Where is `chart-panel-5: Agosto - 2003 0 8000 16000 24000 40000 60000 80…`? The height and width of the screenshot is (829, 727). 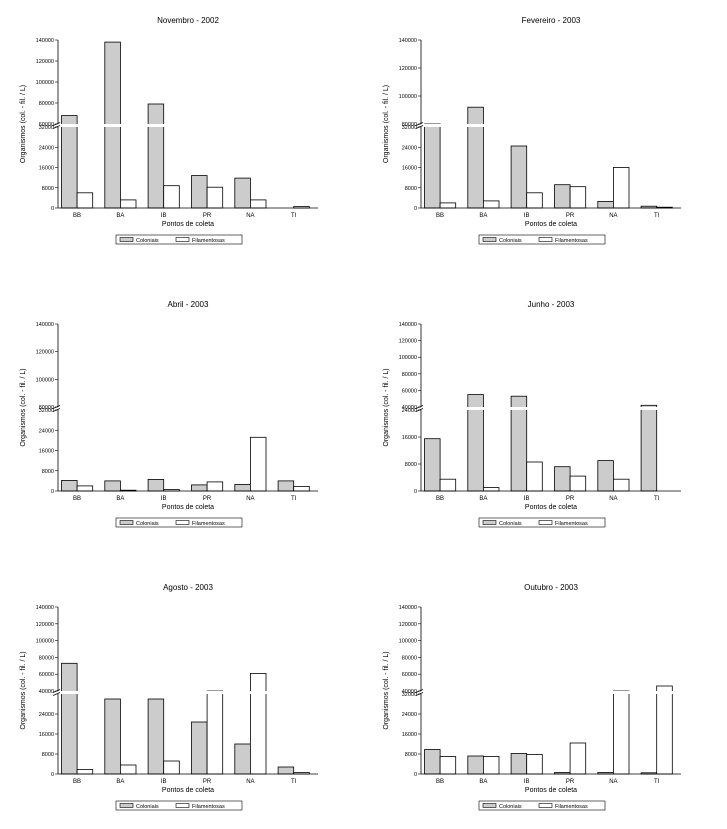
chart-panel-5: Agosto - 2003 0 8000 16000 24000 40000 60000 80… is located at coordinates (169, 697).